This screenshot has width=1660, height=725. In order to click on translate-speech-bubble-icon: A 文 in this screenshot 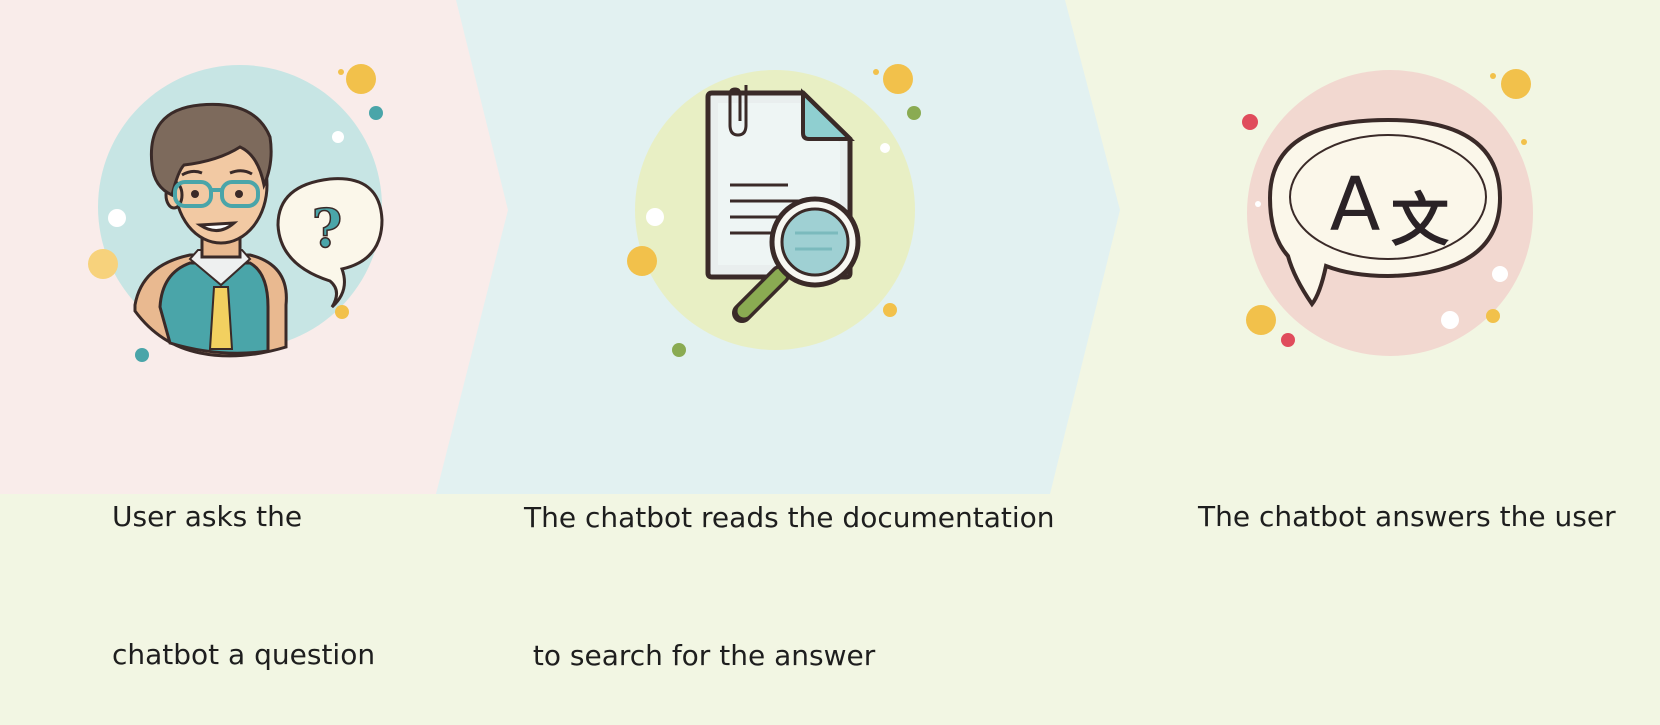, I will do `click(1387, 212)`.